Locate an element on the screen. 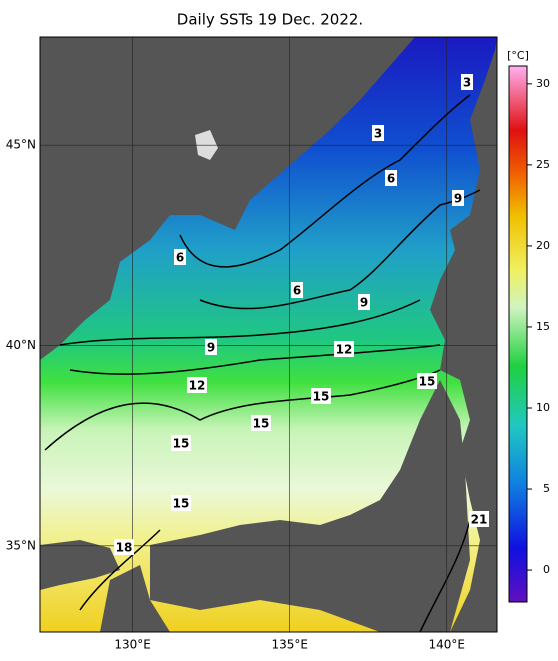 The width and height of the screenshot is (558, 661). contour-label: 18 is located at coordinates (124, 548).